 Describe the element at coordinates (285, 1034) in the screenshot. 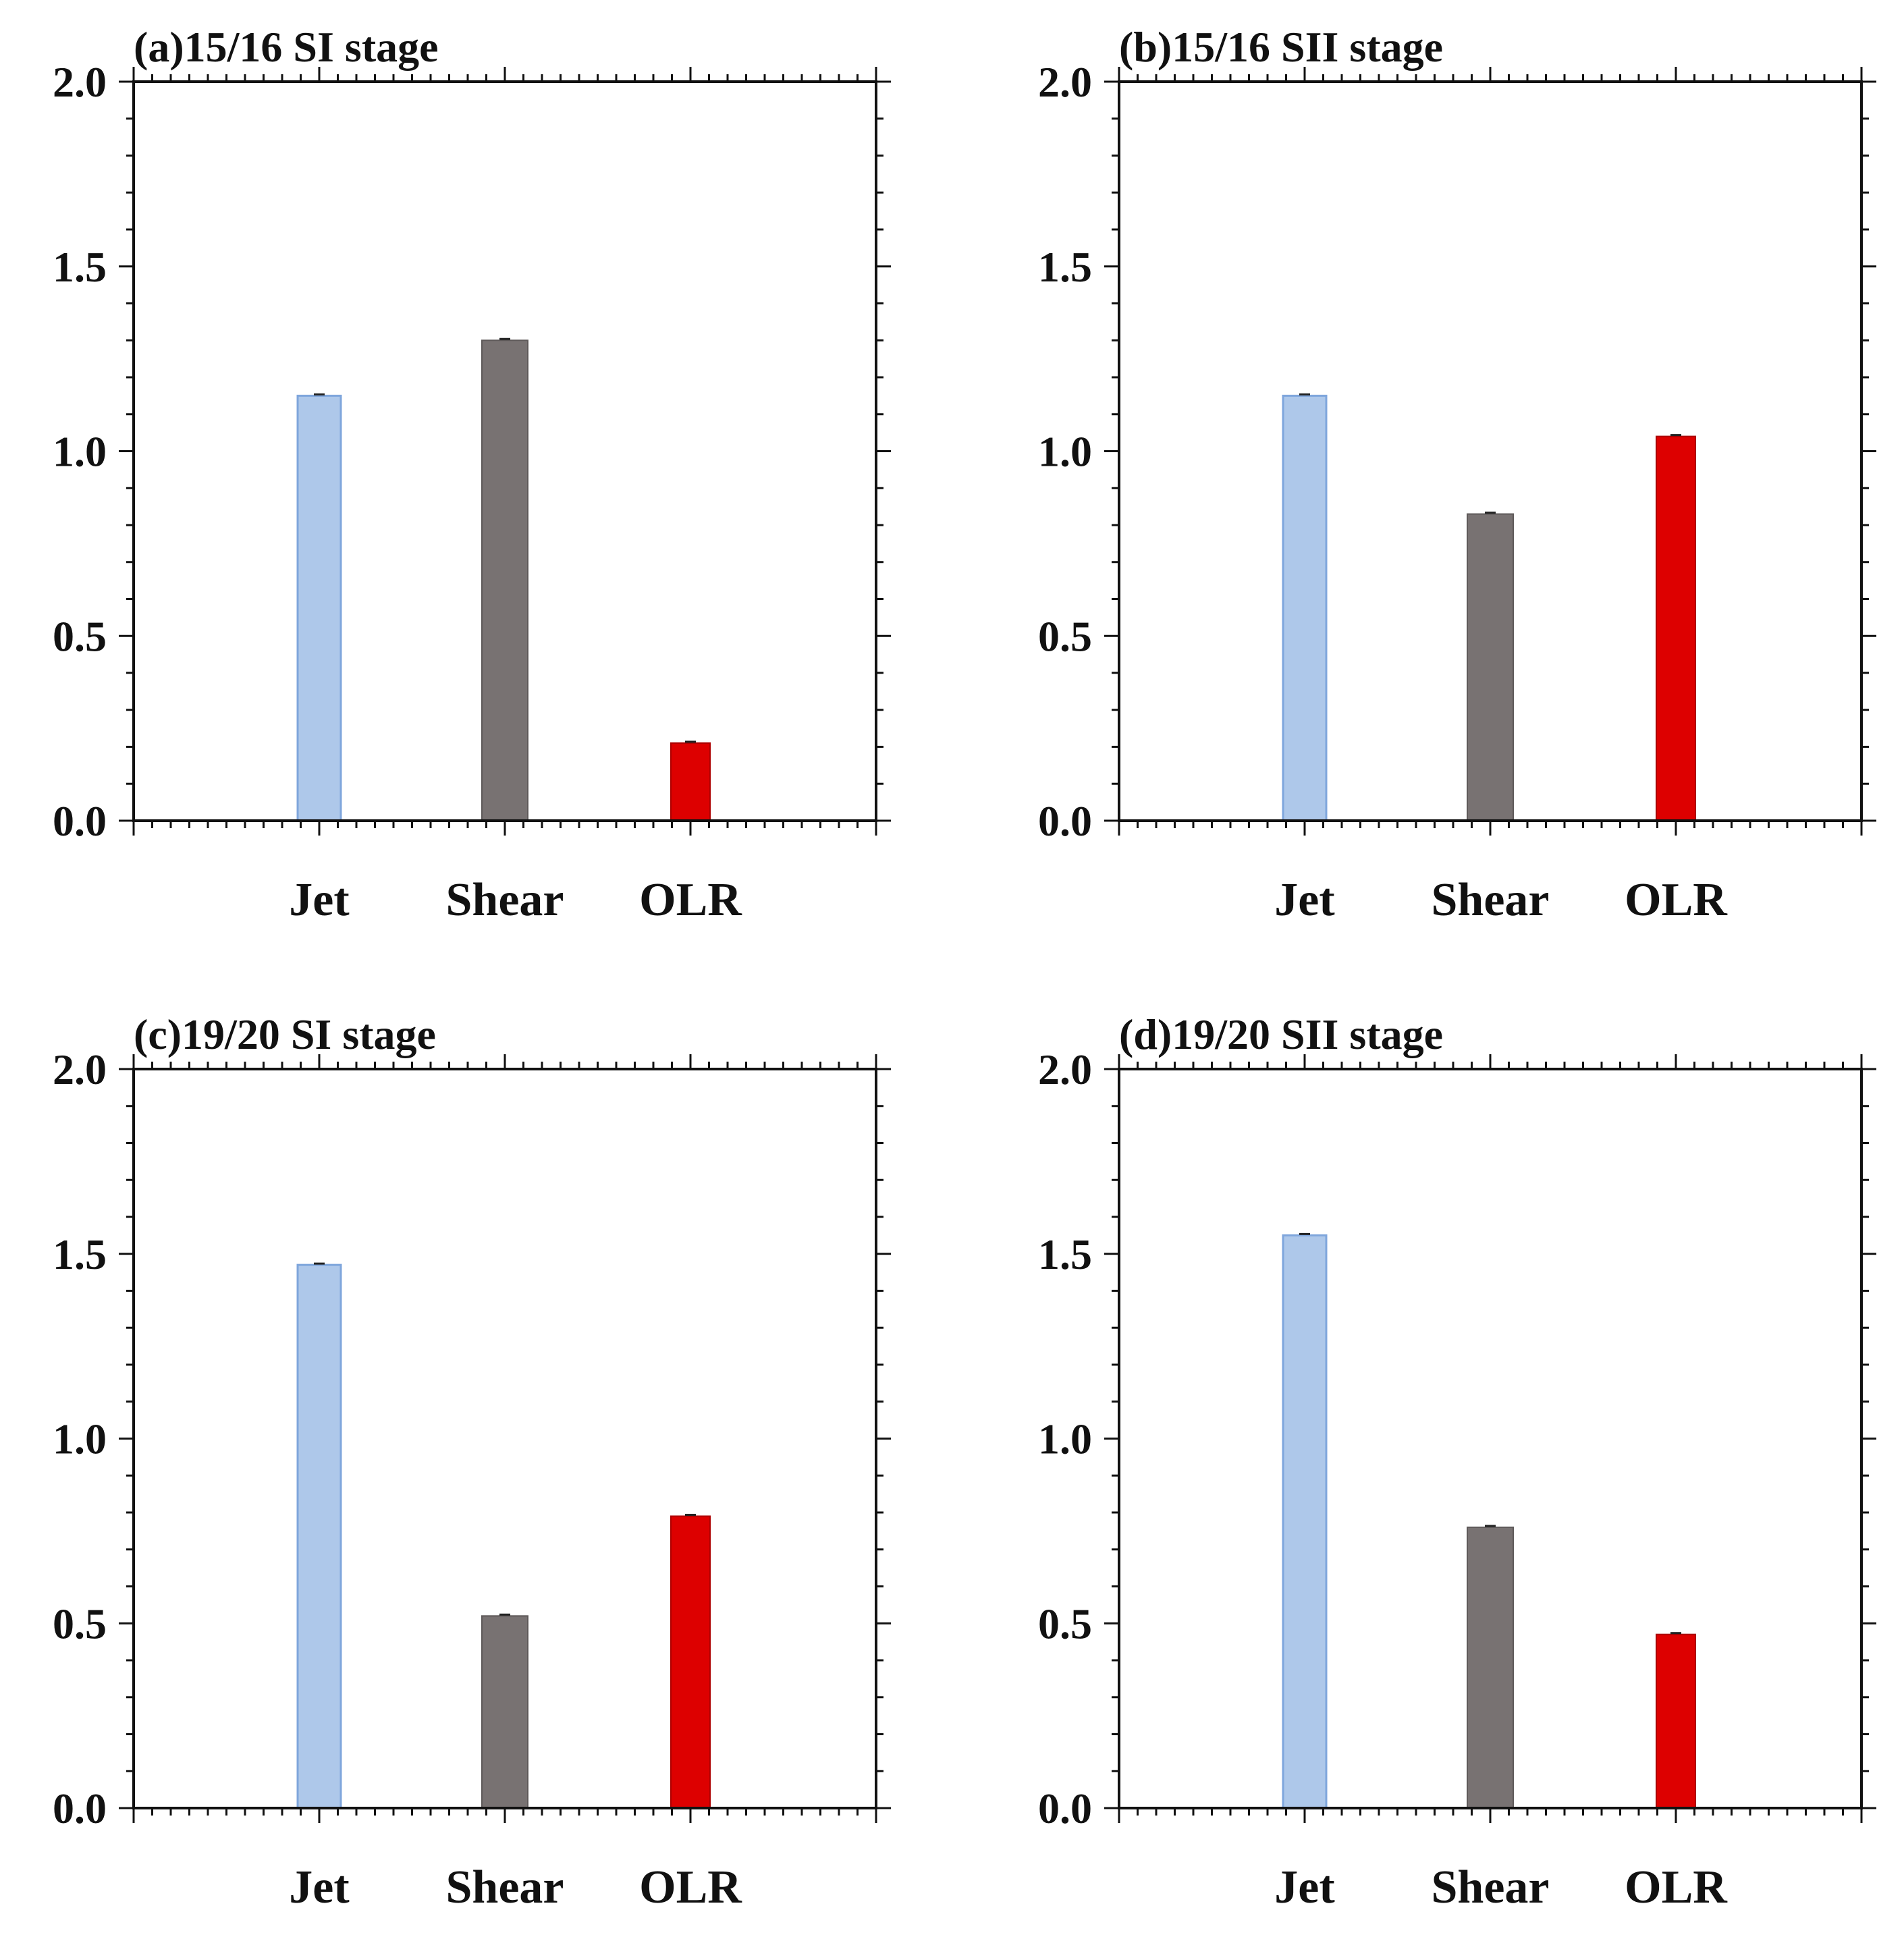

I see `panel-title: (c)19/20 SI stage` at that location.